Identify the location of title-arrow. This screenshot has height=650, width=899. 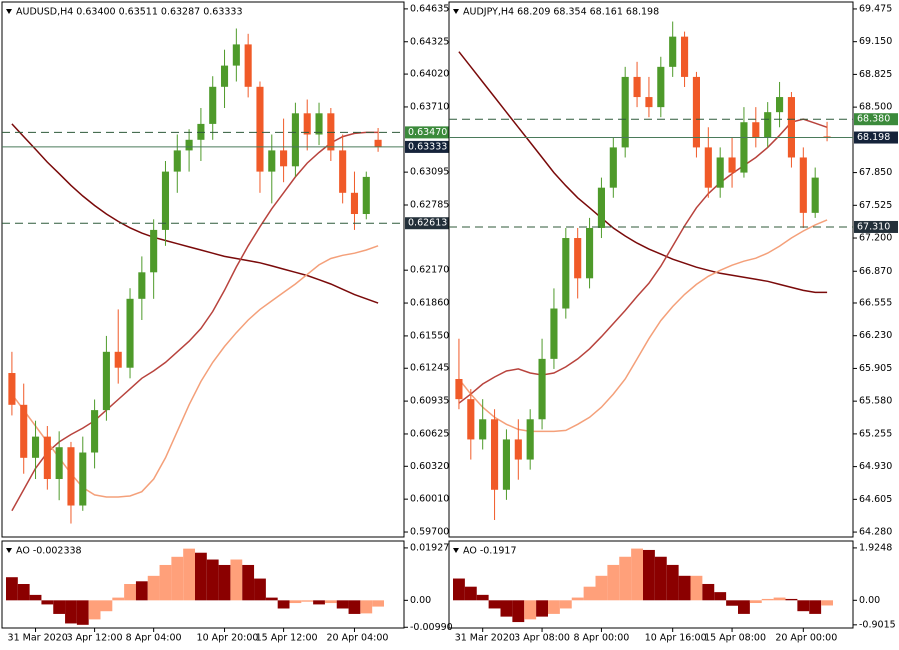
(456, 11).